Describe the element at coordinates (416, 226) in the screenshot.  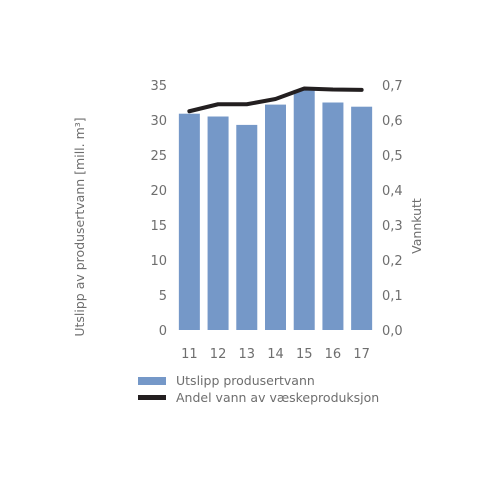
I see `right-axis-title: Vannkutt` at that location.